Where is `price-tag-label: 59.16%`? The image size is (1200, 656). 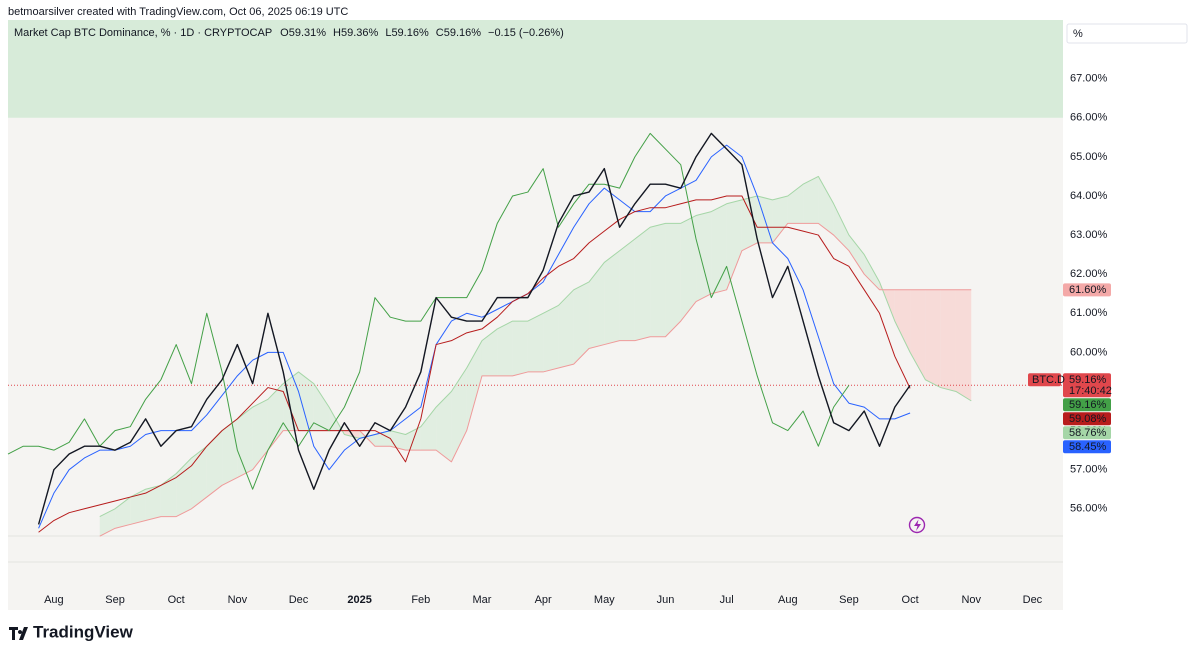 price-tag-label: 59.16% is located at coordinates (1088, 380).